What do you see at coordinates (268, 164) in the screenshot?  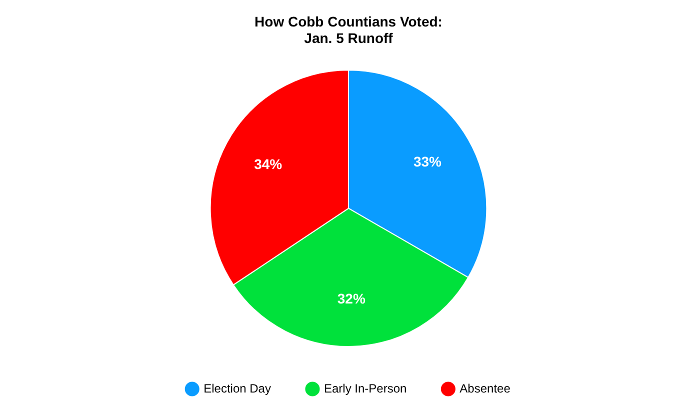 I see `data-label: 34%` at bounding box center [268, 164].